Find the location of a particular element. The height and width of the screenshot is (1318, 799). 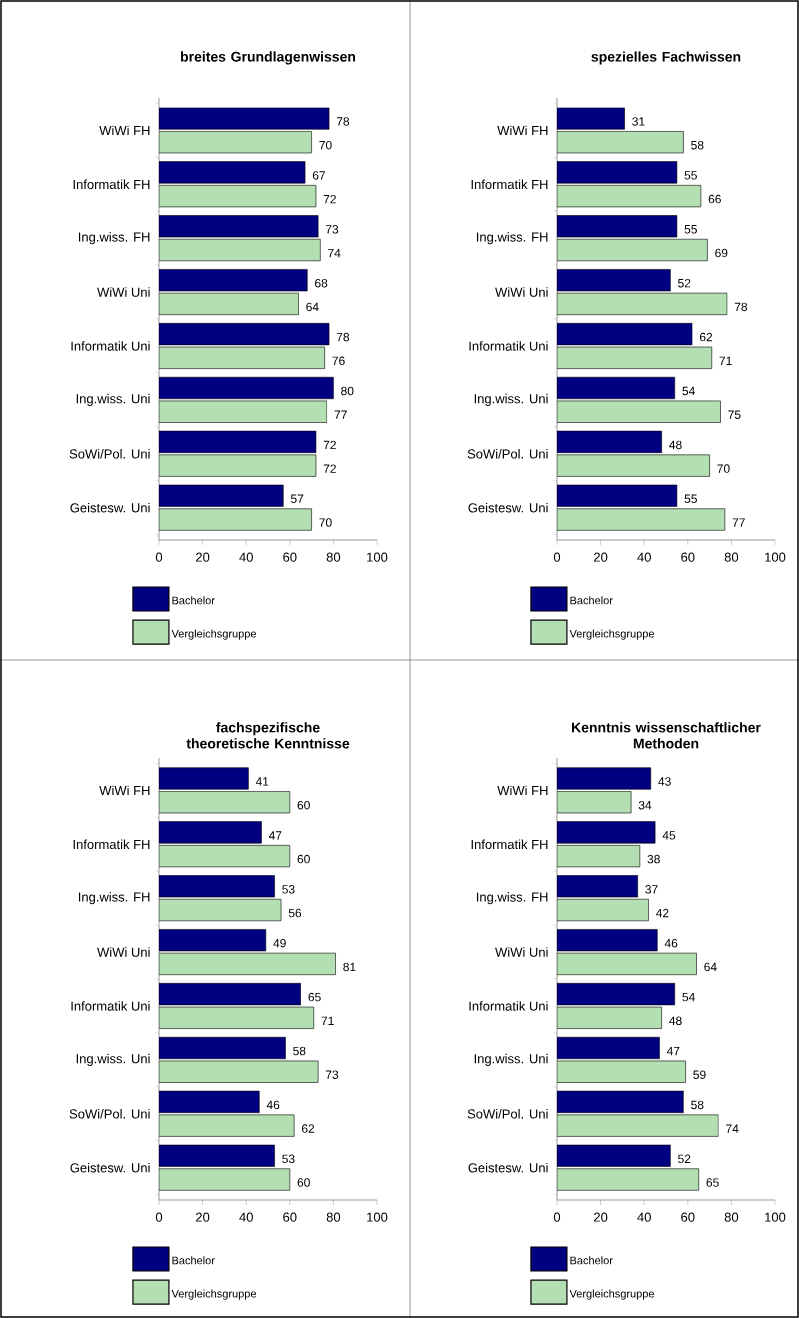

data-label: 76 is located at coordinates (338, 361).